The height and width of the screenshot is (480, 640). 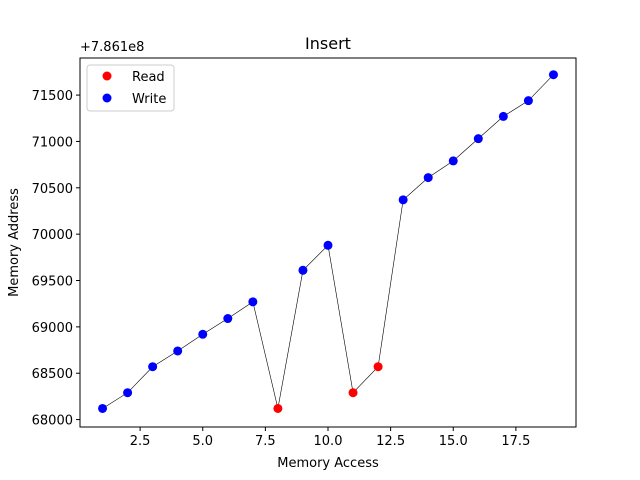 What do you see at coordinates (328, 463) in the screenshot?
I see `x-axis-label: Memory Access` at bounding box center [328, 463].